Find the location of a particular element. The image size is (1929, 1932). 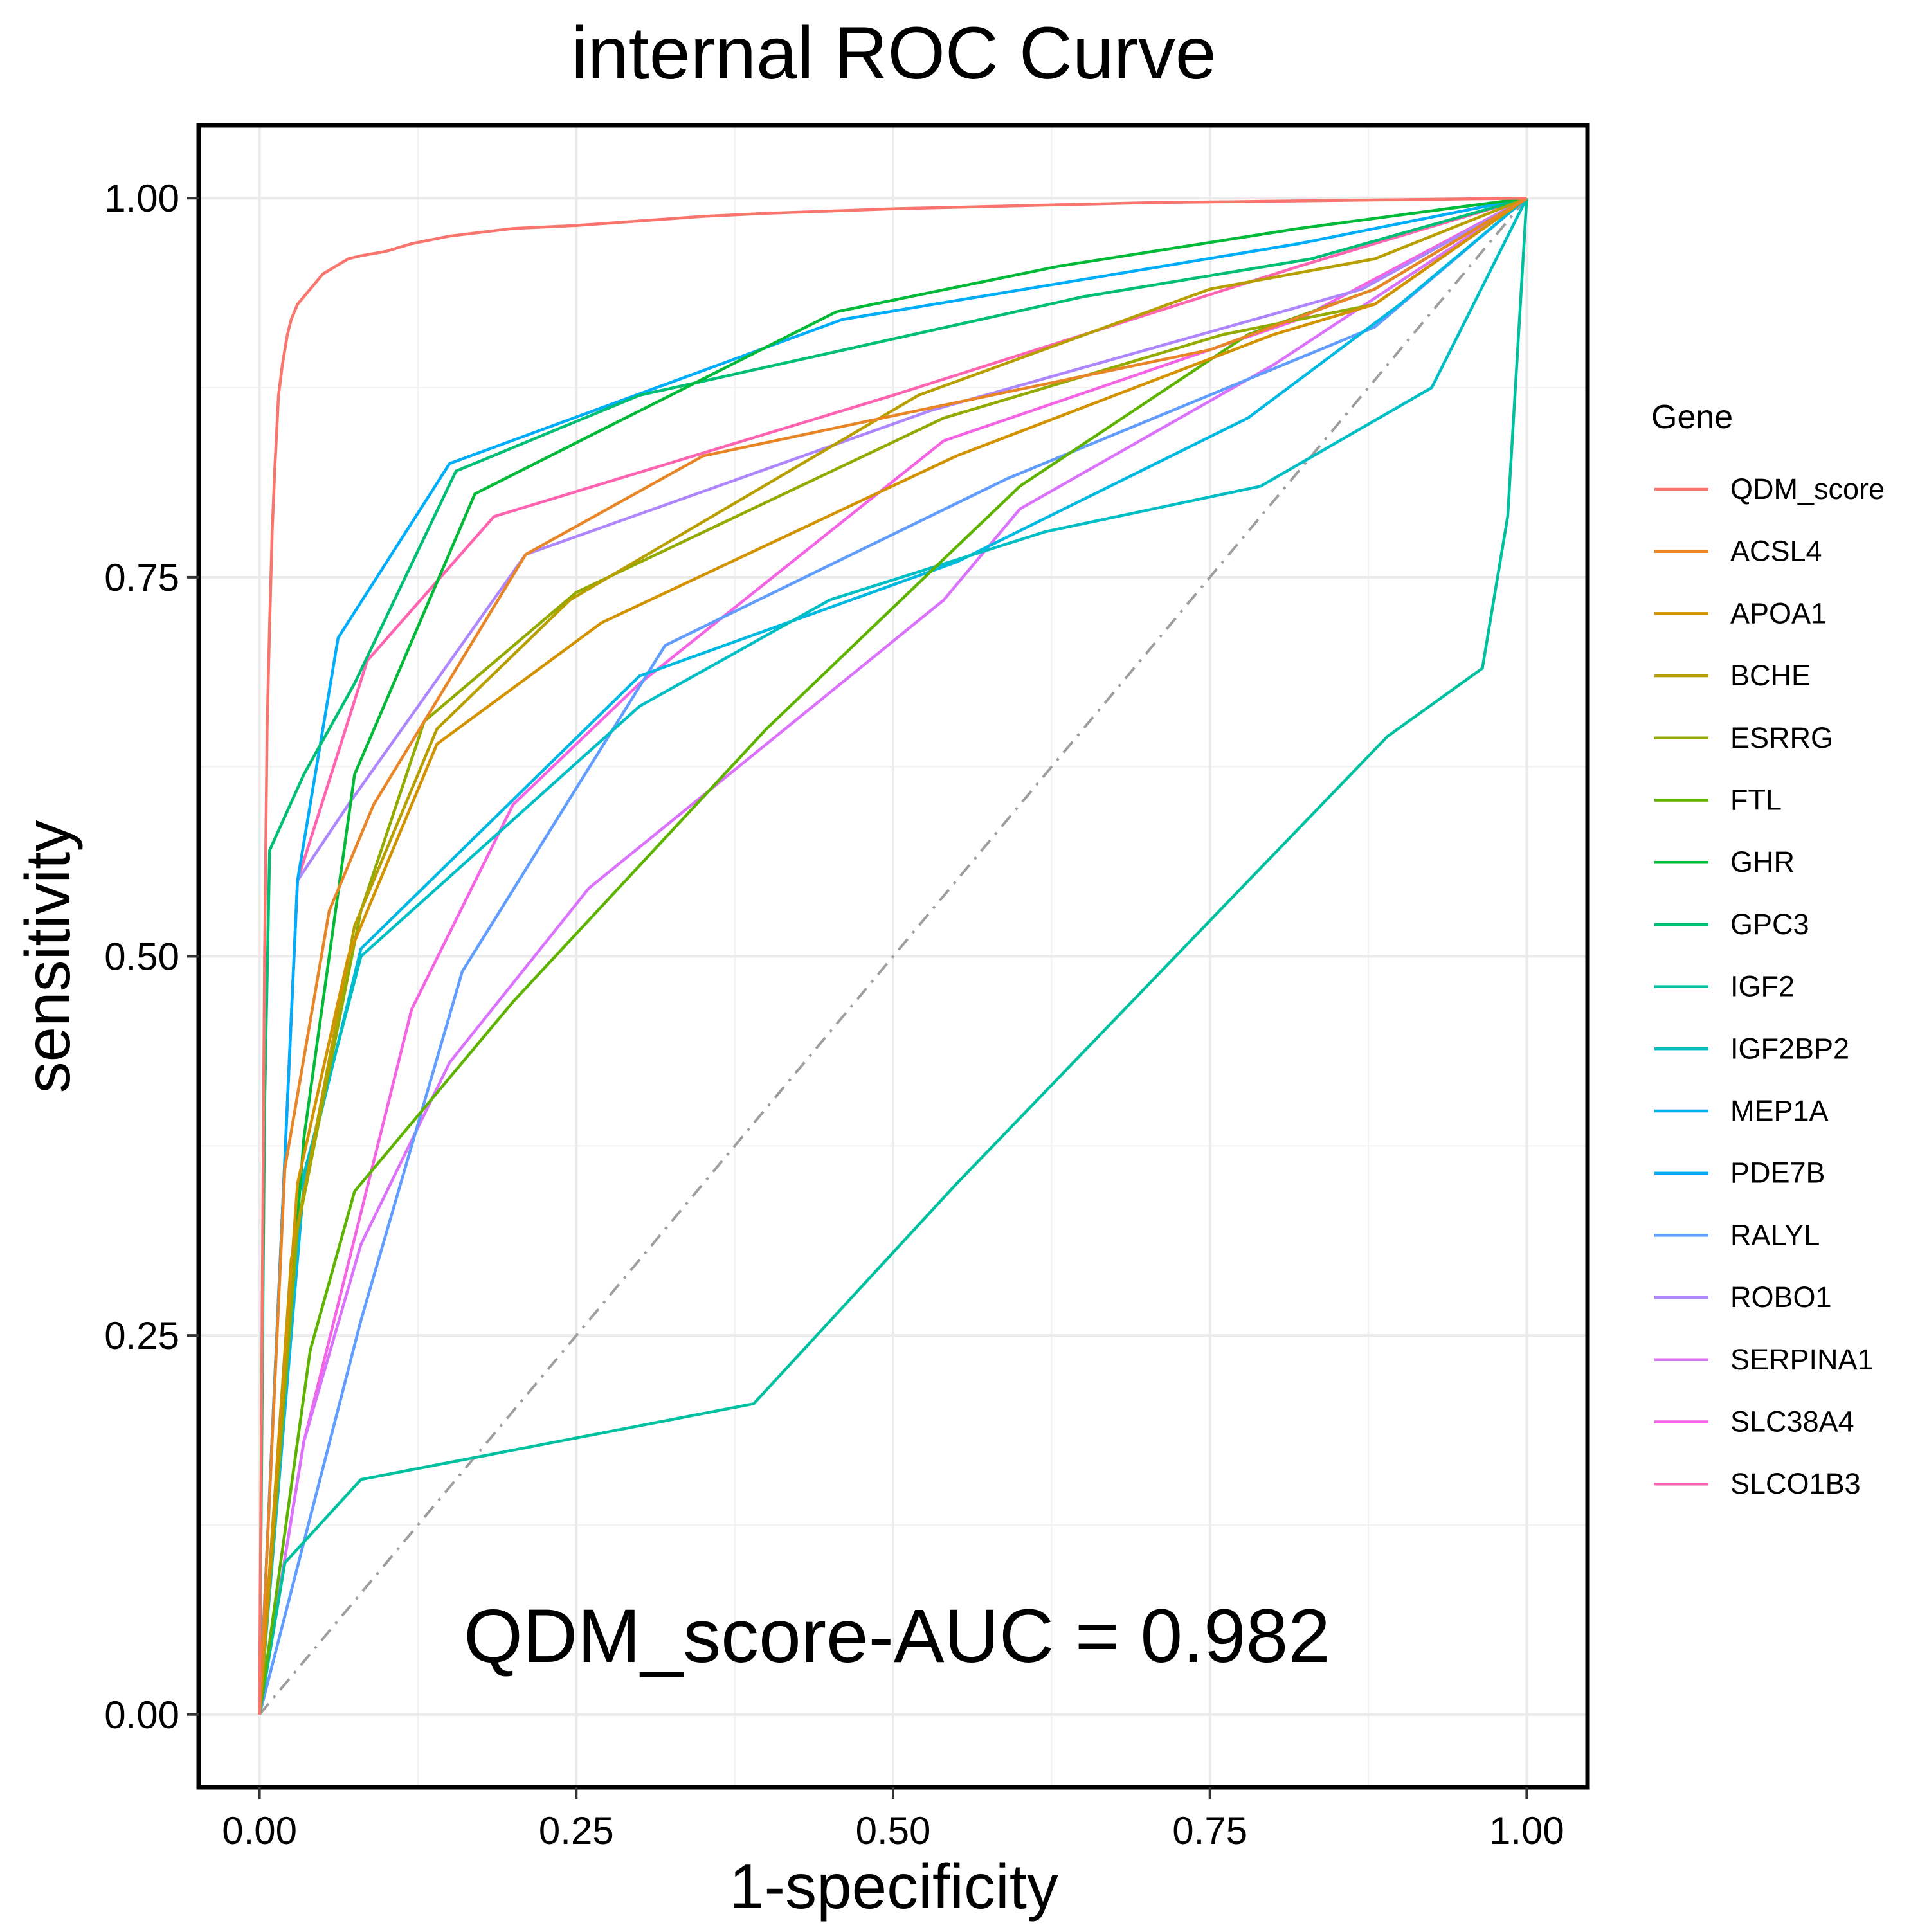

x-tick-label: 0.75 is located at coordinates (1209, 1830).